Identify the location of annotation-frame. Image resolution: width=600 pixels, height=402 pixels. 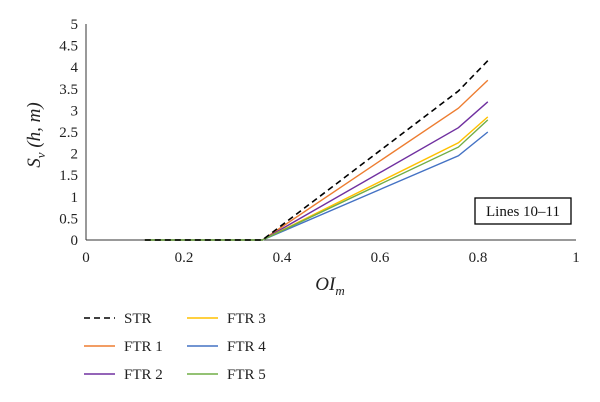
(523, 211).